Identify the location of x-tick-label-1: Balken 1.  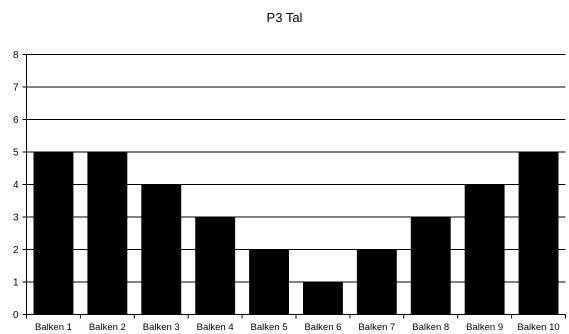
(53, 327).